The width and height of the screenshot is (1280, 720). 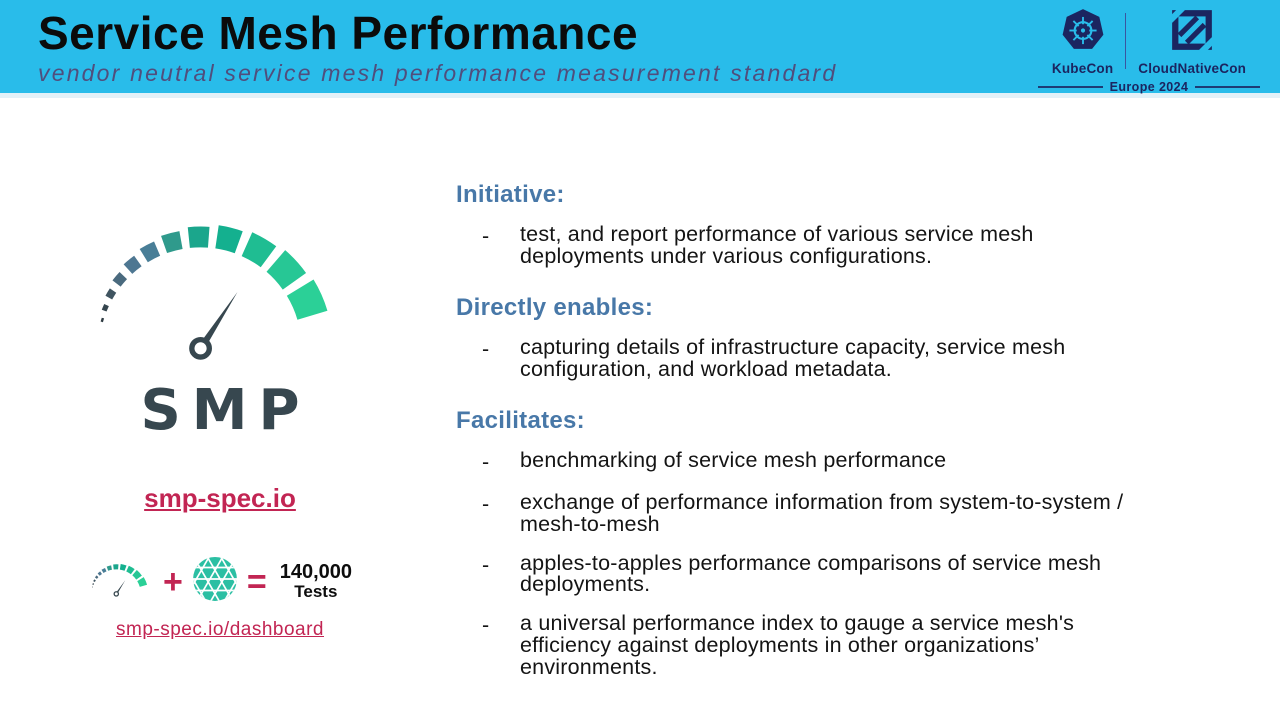 What do you see at coordinates (225, 410) in the screenshot?
I see `smp-wordmark: SMP` at bounding box center [225, 410].